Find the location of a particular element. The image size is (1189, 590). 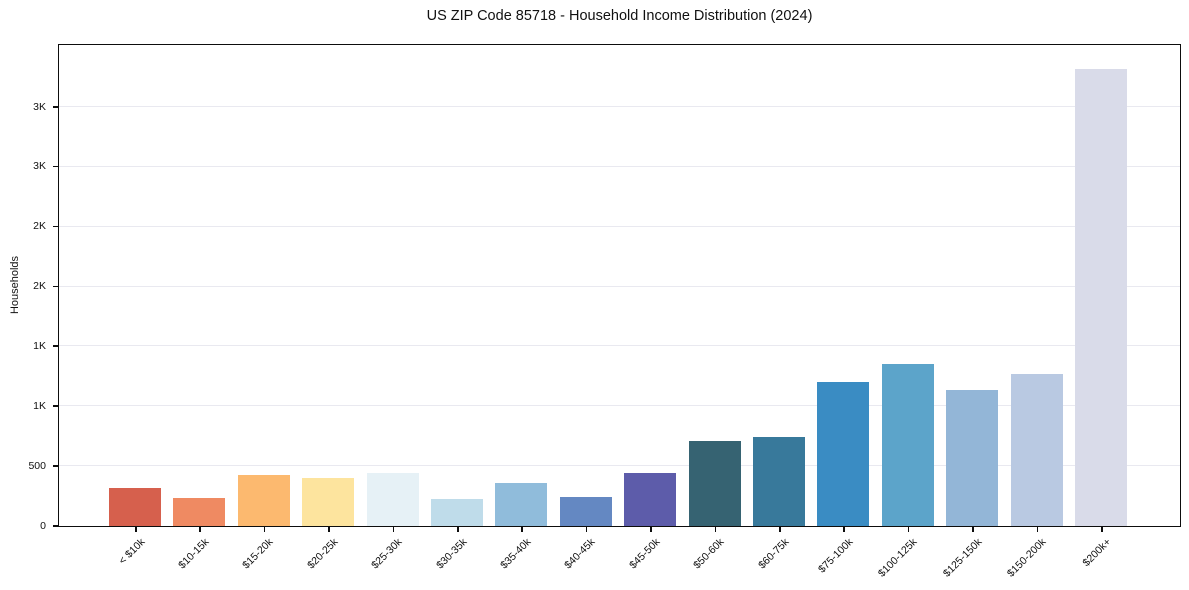

x-tick-label: $200k+ is located at coordinates (1096, 553).